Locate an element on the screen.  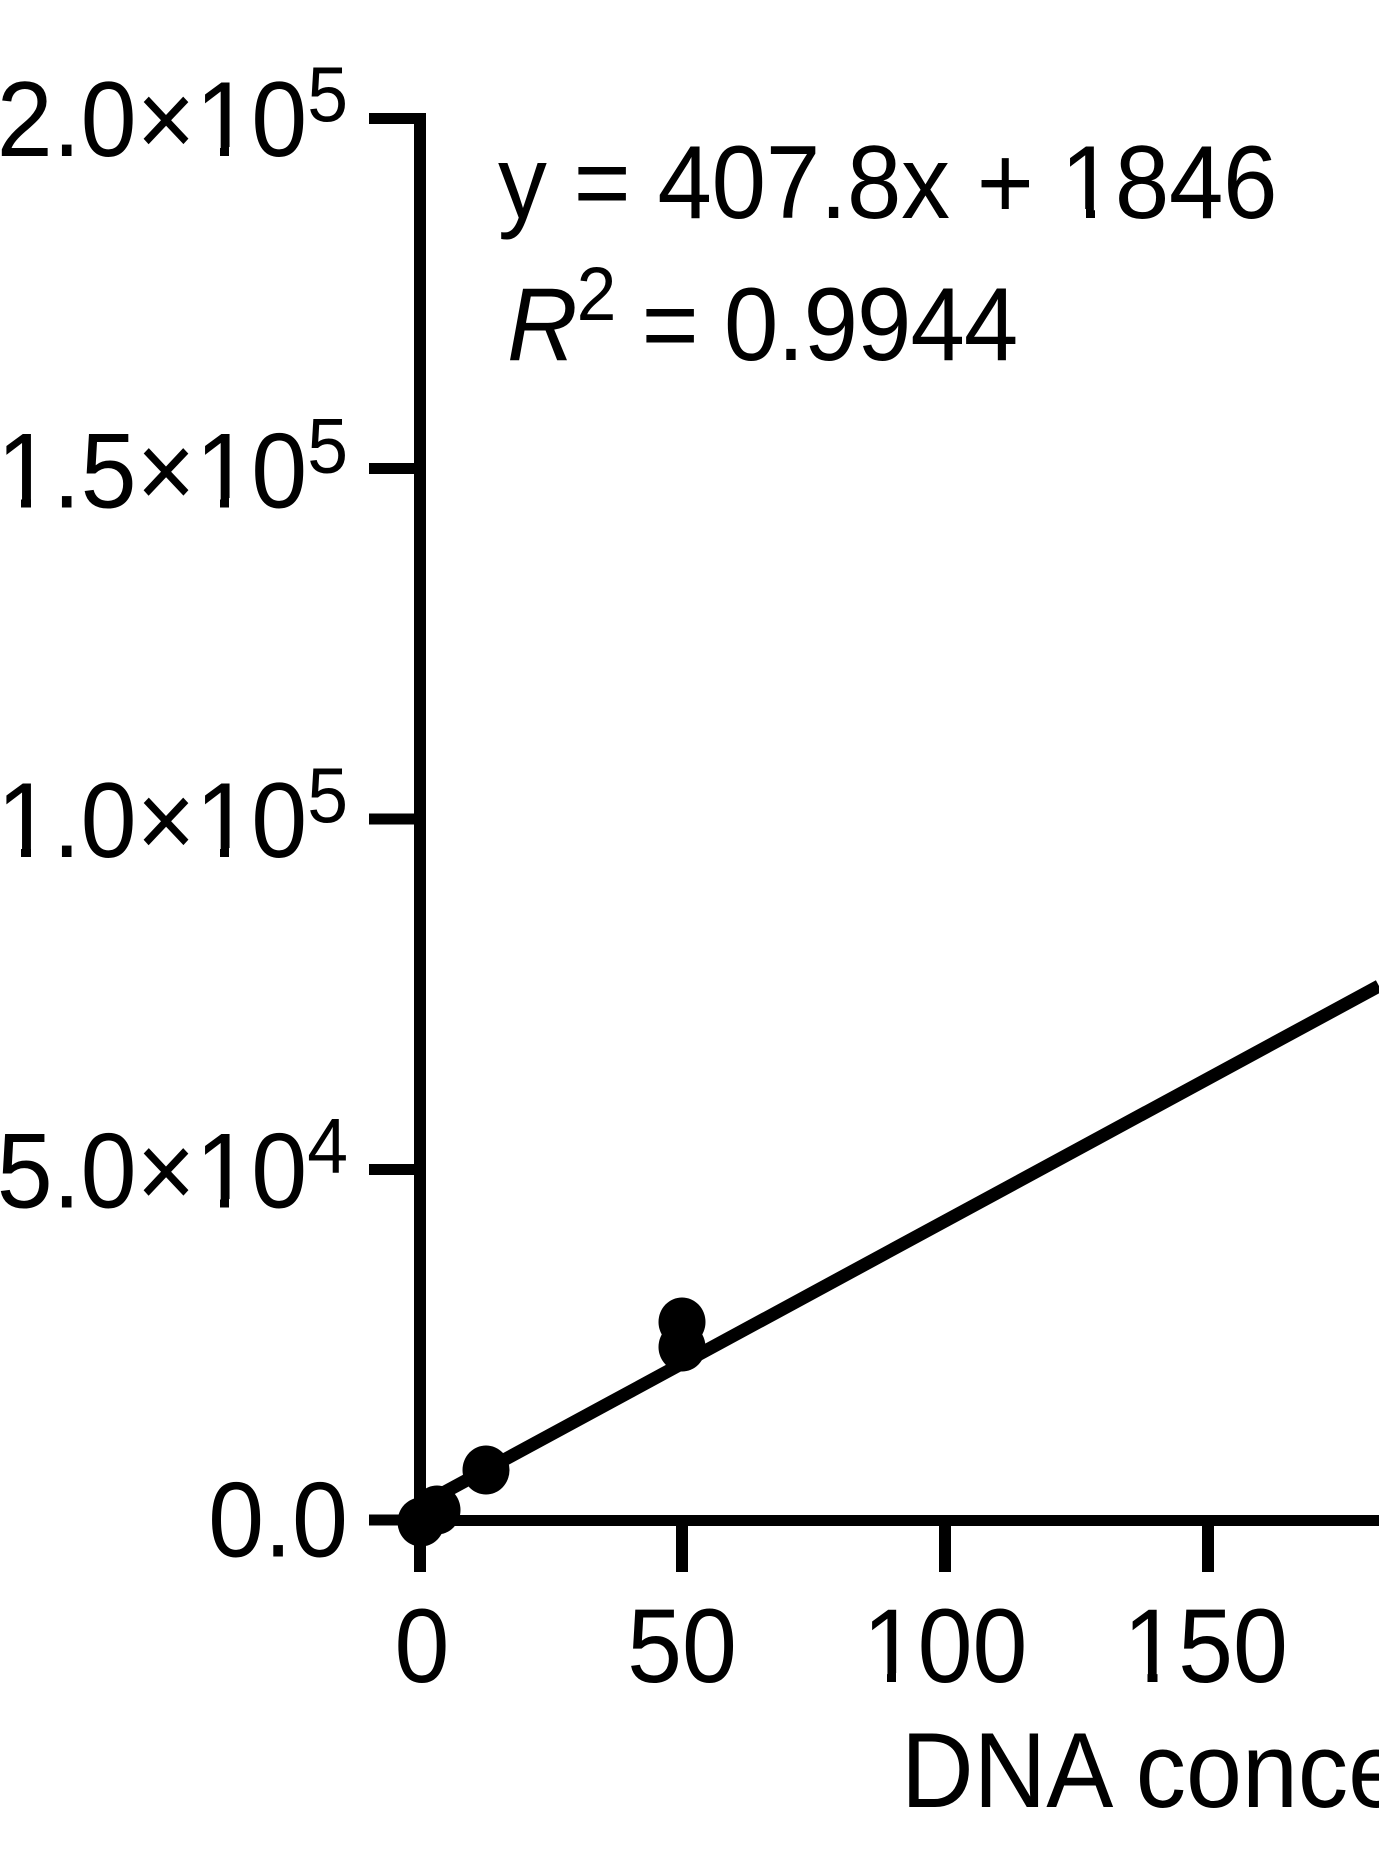
svg-text: 1.0×10⁵ is located at coordinates (174, 816).